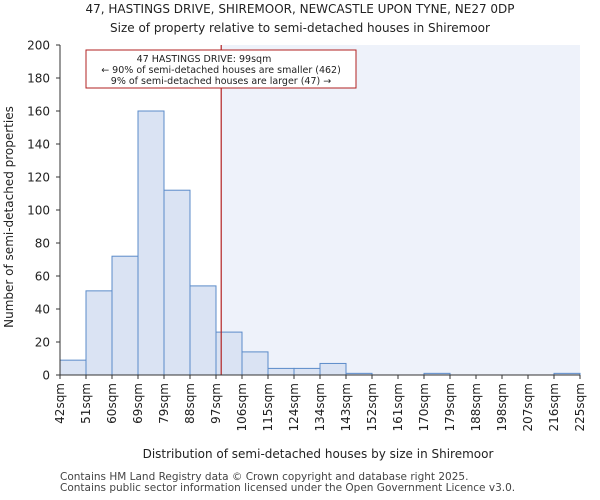 This screenshot has height=500, width=600. Describe the element at coordinates (42, 244) in the screenshot. I see `y-tick-label: 80` at that location.